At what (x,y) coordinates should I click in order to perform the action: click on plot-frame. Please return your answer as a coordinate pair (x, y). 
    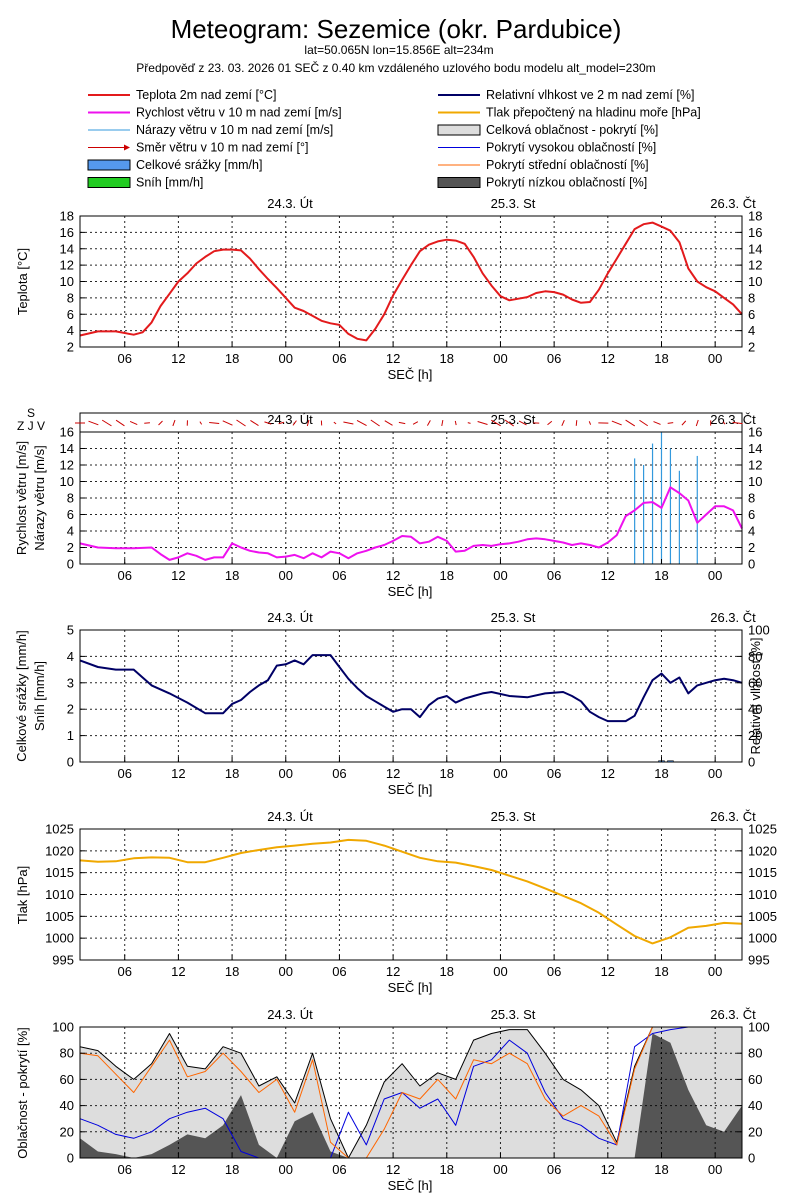
    Looking at the image, I should click on (411, 696).